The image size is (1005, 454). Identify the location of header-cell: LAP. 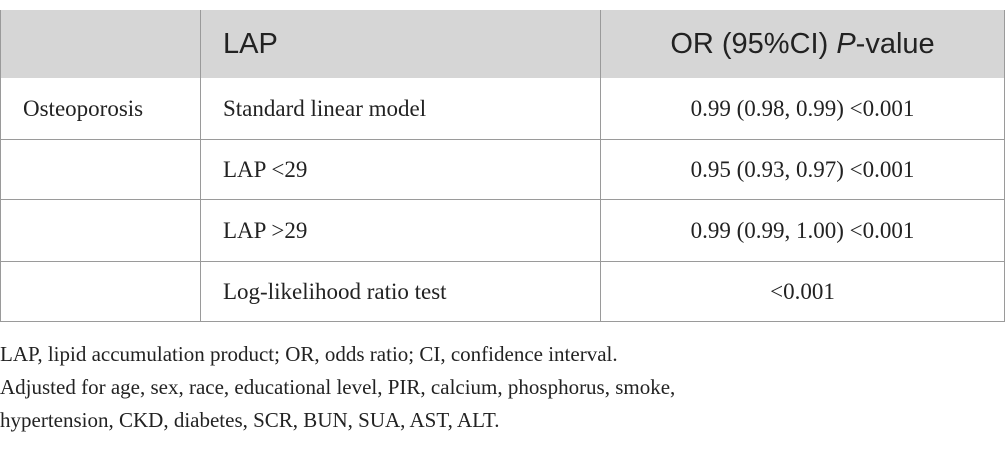
(400, 44).